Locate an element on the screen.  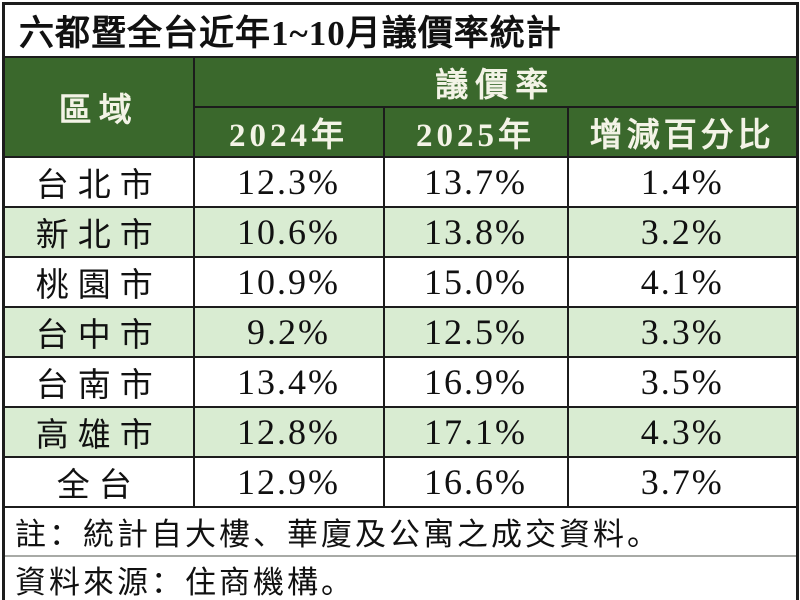
table-row-tainan: 台南市 13.4% 16.9% 3.5% is located at coordinates (400, 382).